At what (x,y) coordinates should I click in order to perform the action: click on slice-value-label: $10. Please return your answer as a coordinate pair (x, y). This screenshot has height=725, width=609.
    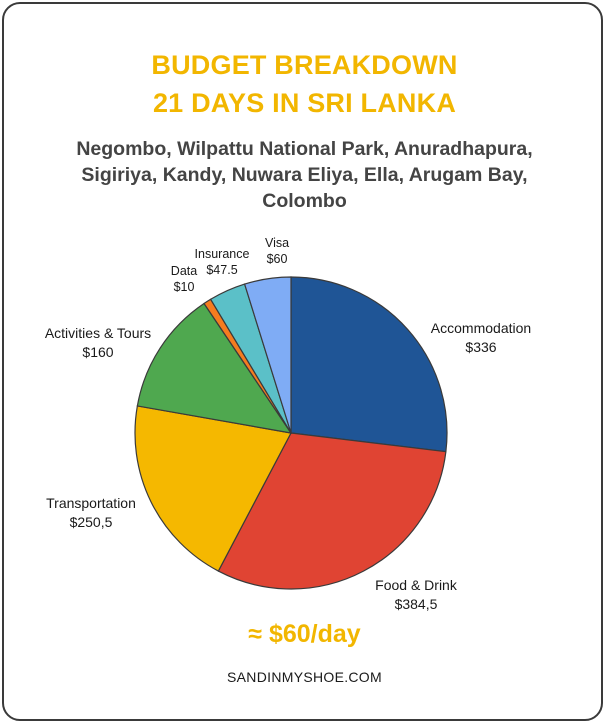
    Looking at the image, I should click on (184, 287).